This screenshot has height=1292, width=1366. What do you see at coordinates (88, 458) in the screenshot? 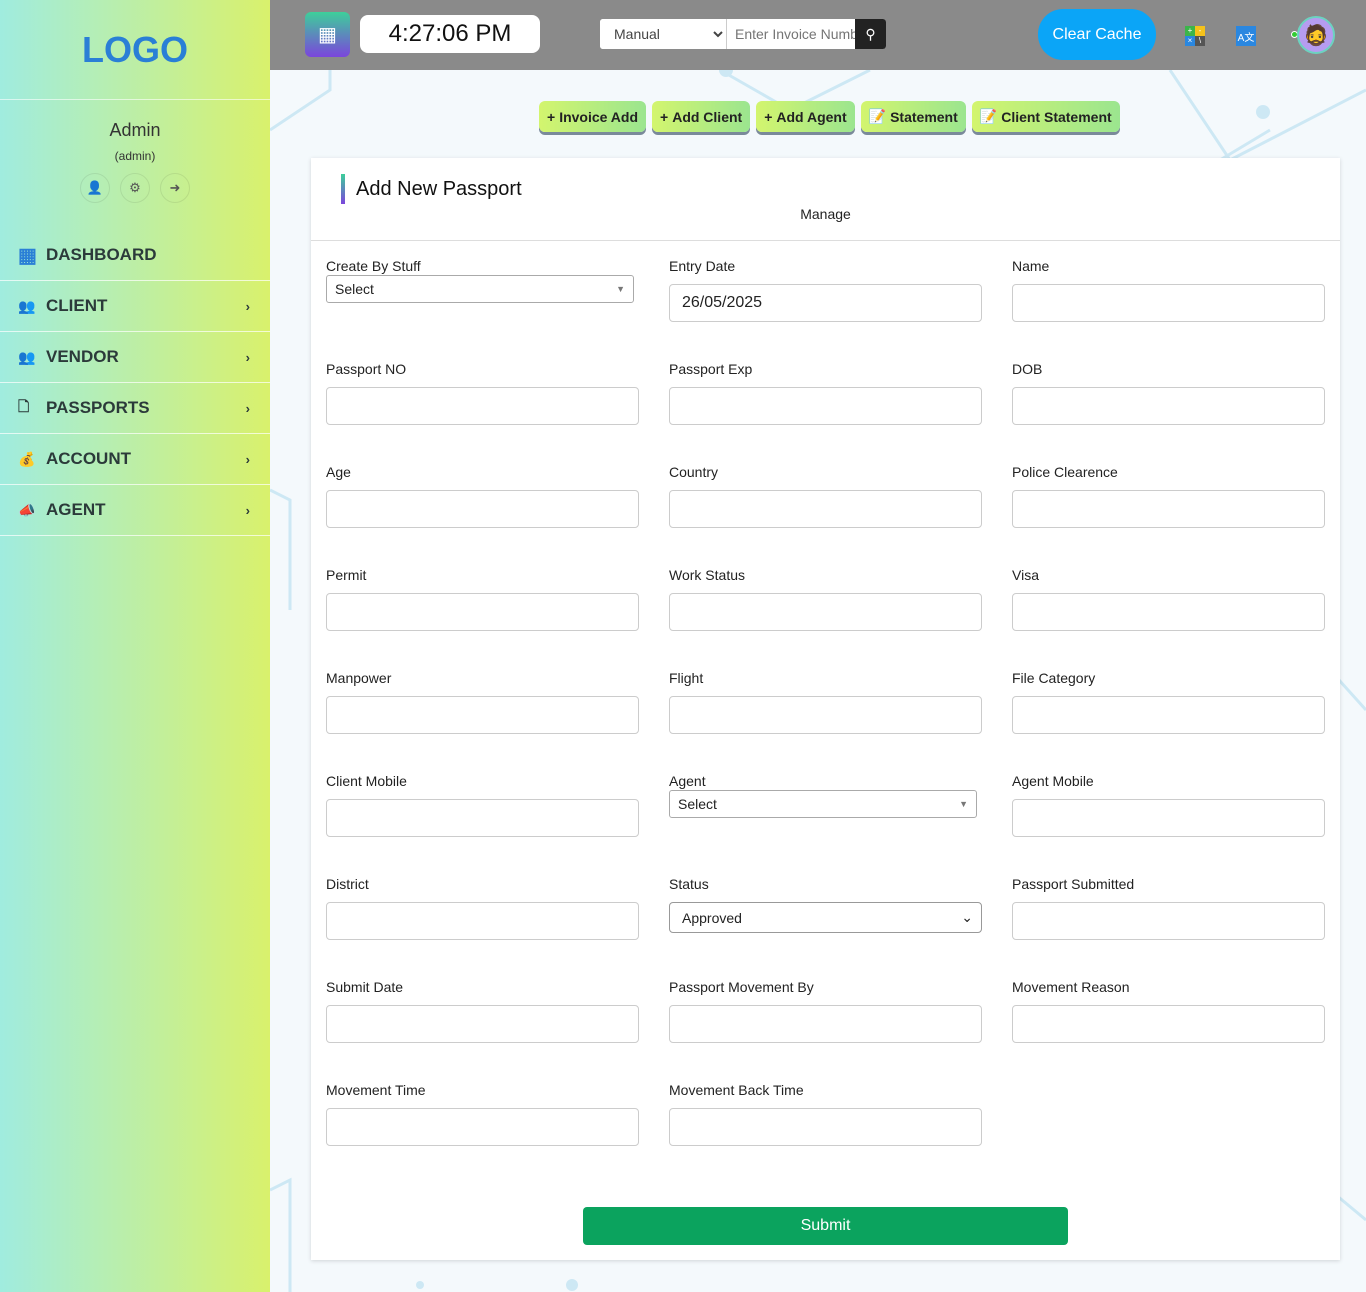
I see `sidebar-item-label: ACCOUNT` at bounding box center [88, 458].